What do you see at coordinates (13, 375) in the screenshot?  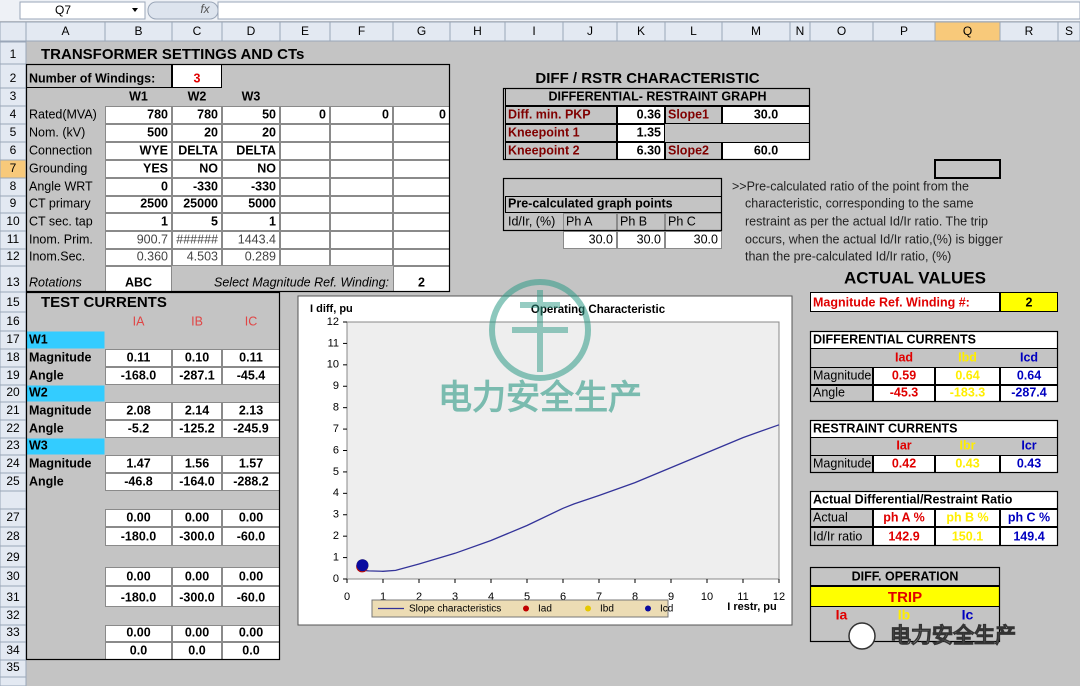 I see `row-header-label: 19` at bounding box center [13, 375].